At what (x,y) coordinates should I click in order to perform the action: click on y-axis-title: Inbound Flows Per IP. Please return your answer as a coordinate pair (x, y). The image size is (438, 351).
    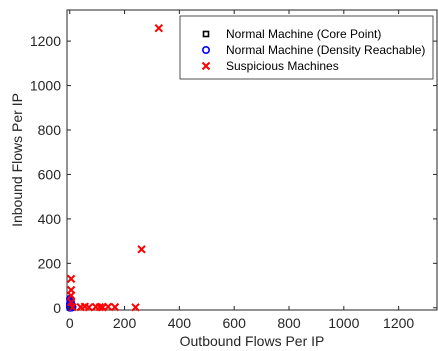
    Looking at the image, I should click on (17, 160).